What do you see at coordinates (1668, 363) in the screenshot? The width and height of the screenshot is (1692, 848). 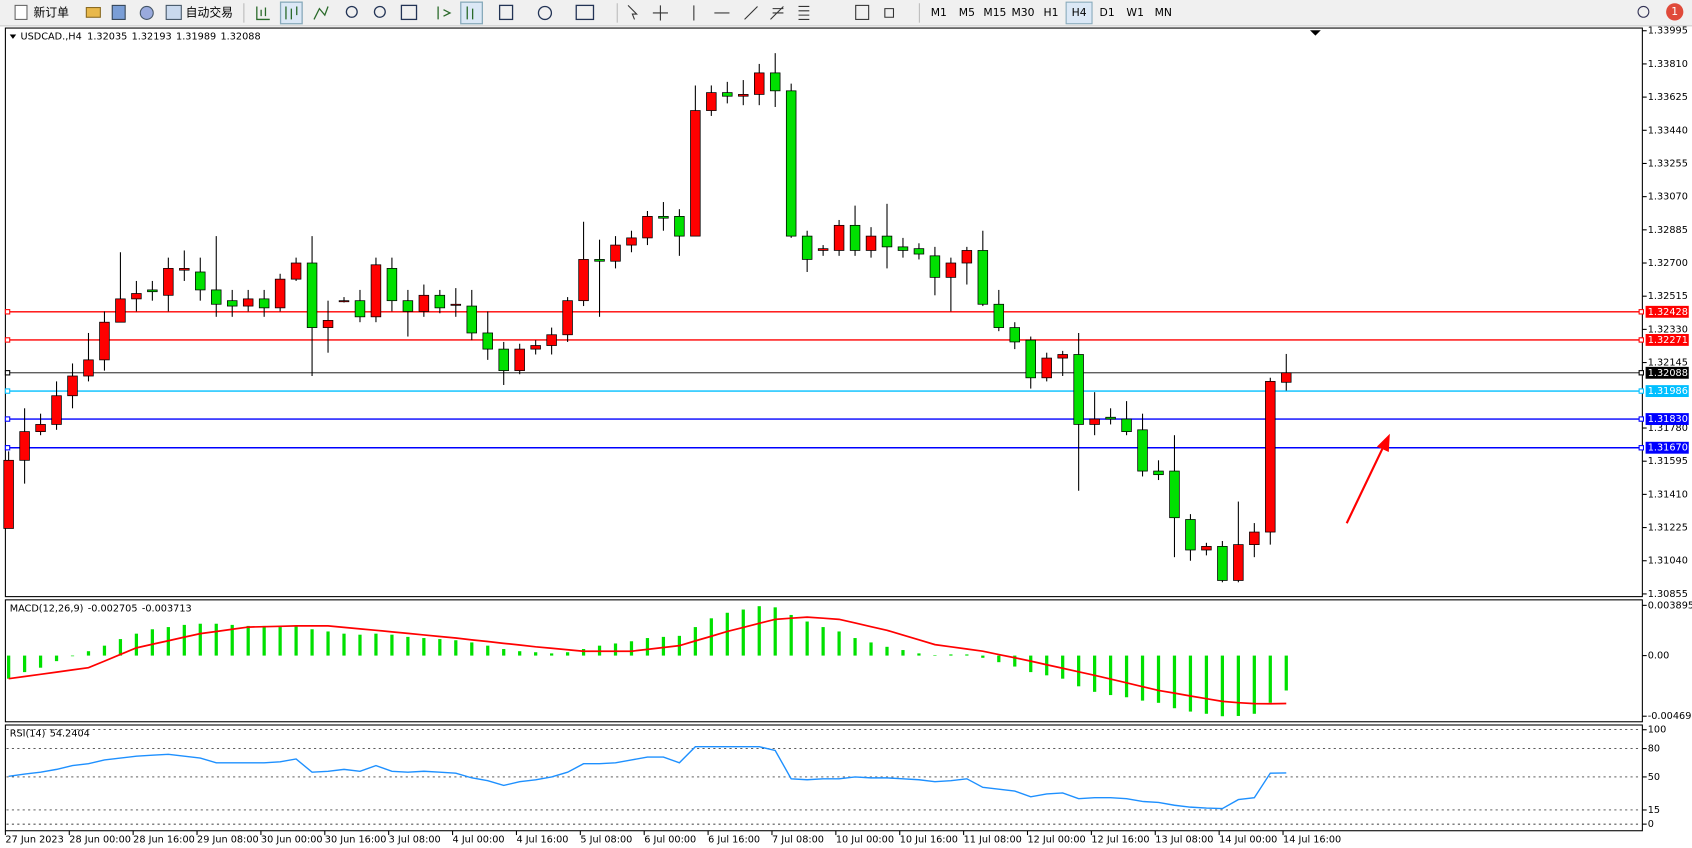 I see `y-tick-label: 1.32145` at bounding box center [1668, 363].